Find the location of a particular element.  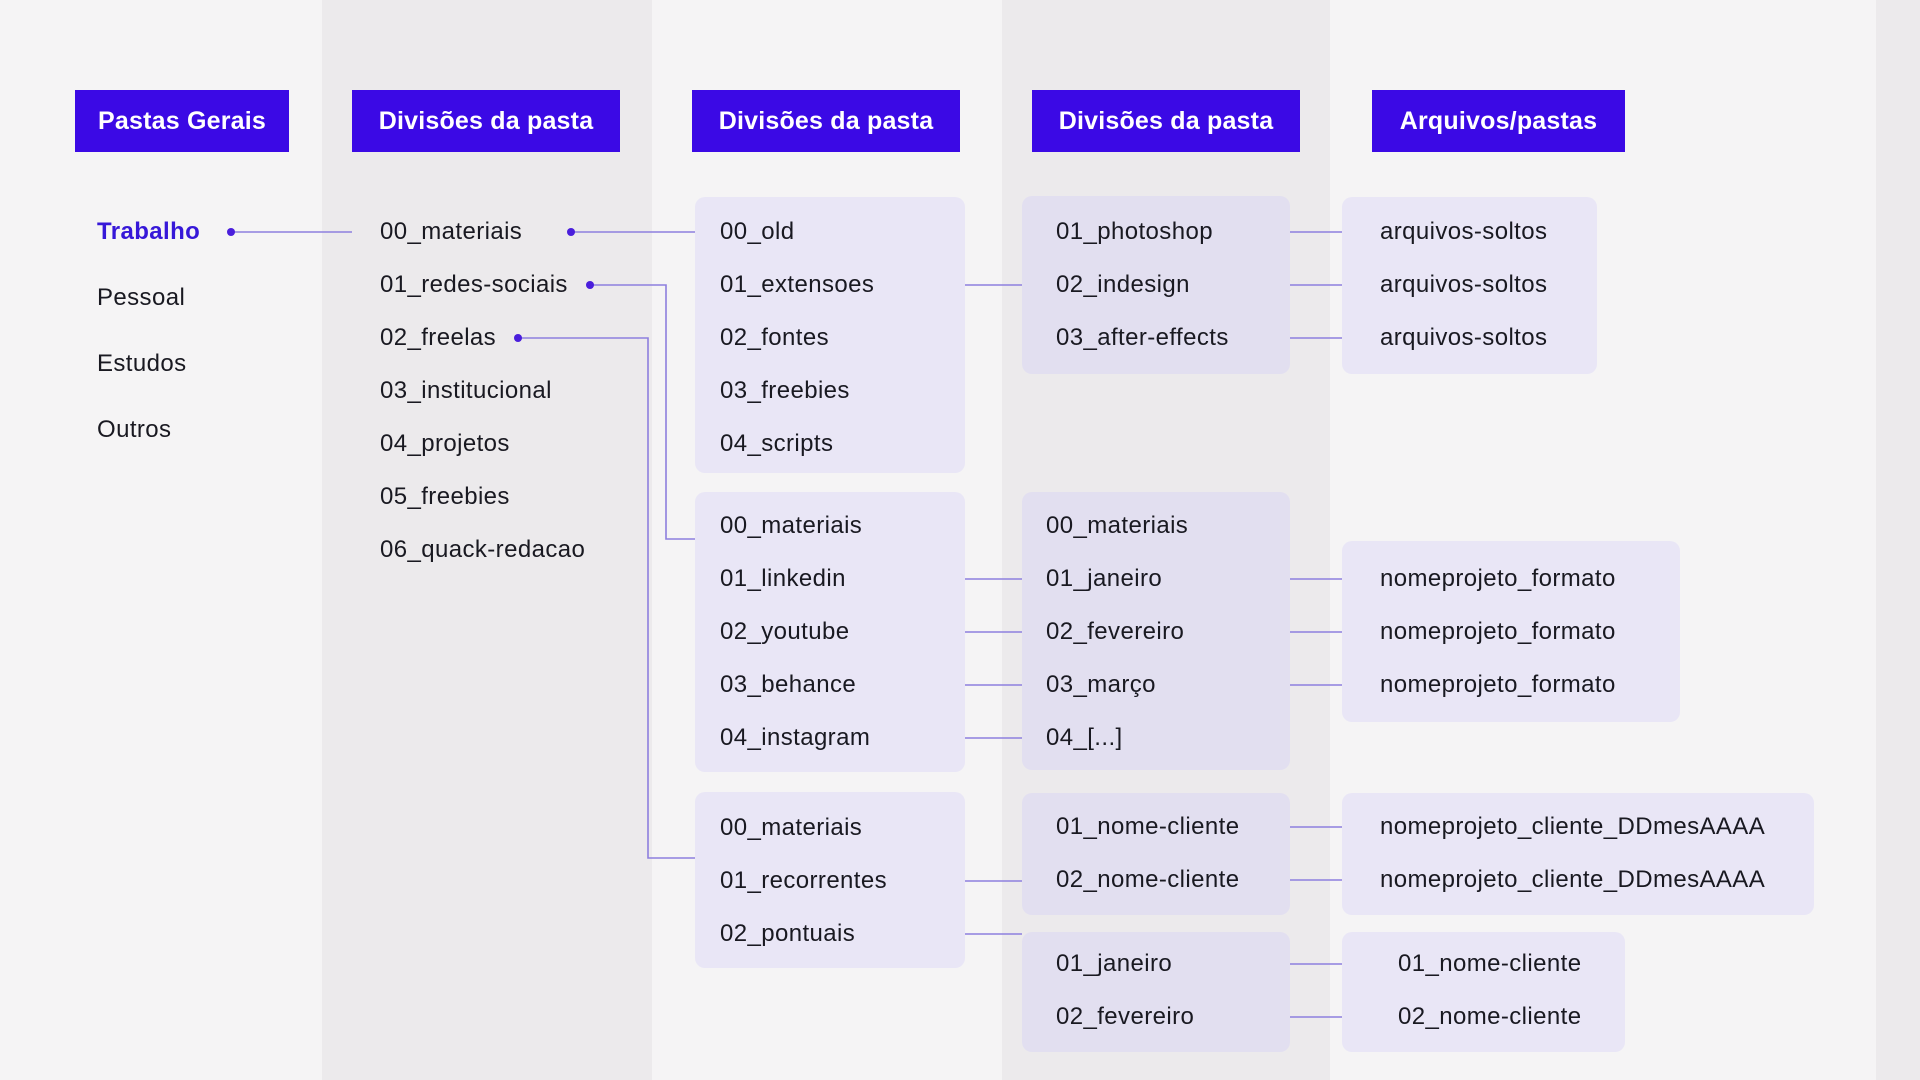

folder-item-03-after-effects: 03_after-effects is located at coordinates (1142, 337).